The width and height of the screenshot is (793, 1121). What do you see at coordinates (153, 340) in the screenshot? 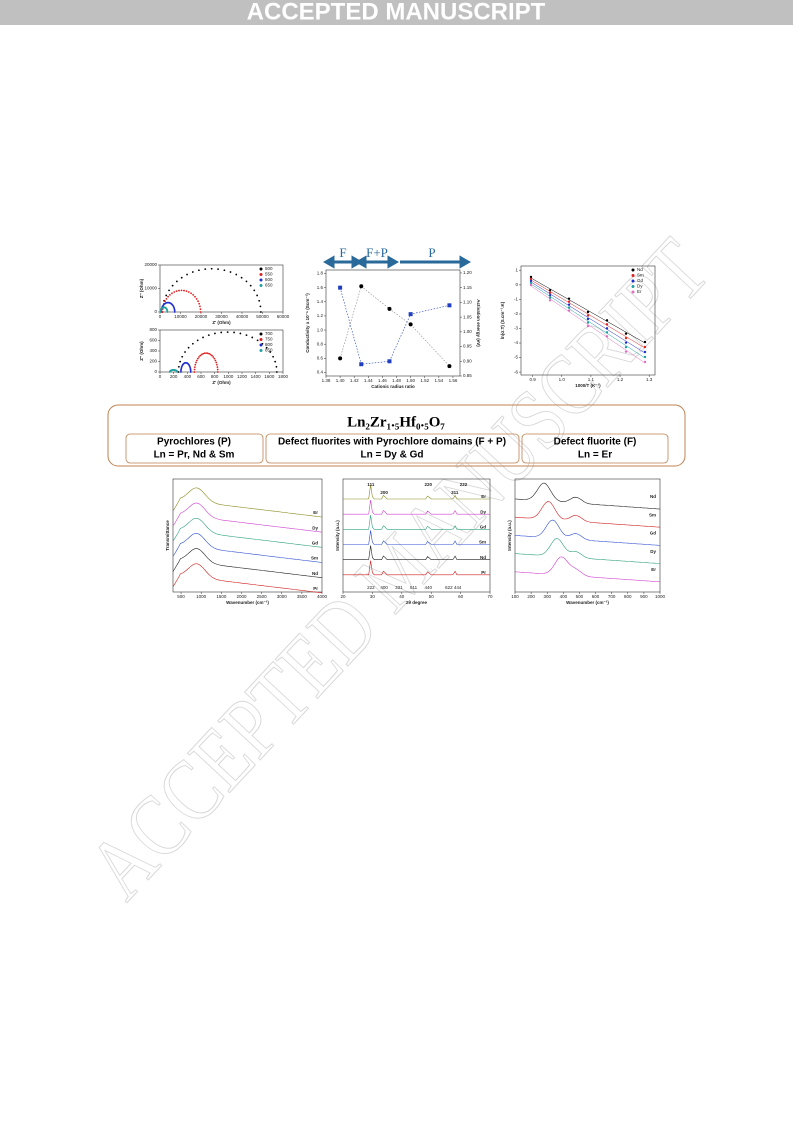
I see `y-tick-label: 600` at bounding box center [153, 340].